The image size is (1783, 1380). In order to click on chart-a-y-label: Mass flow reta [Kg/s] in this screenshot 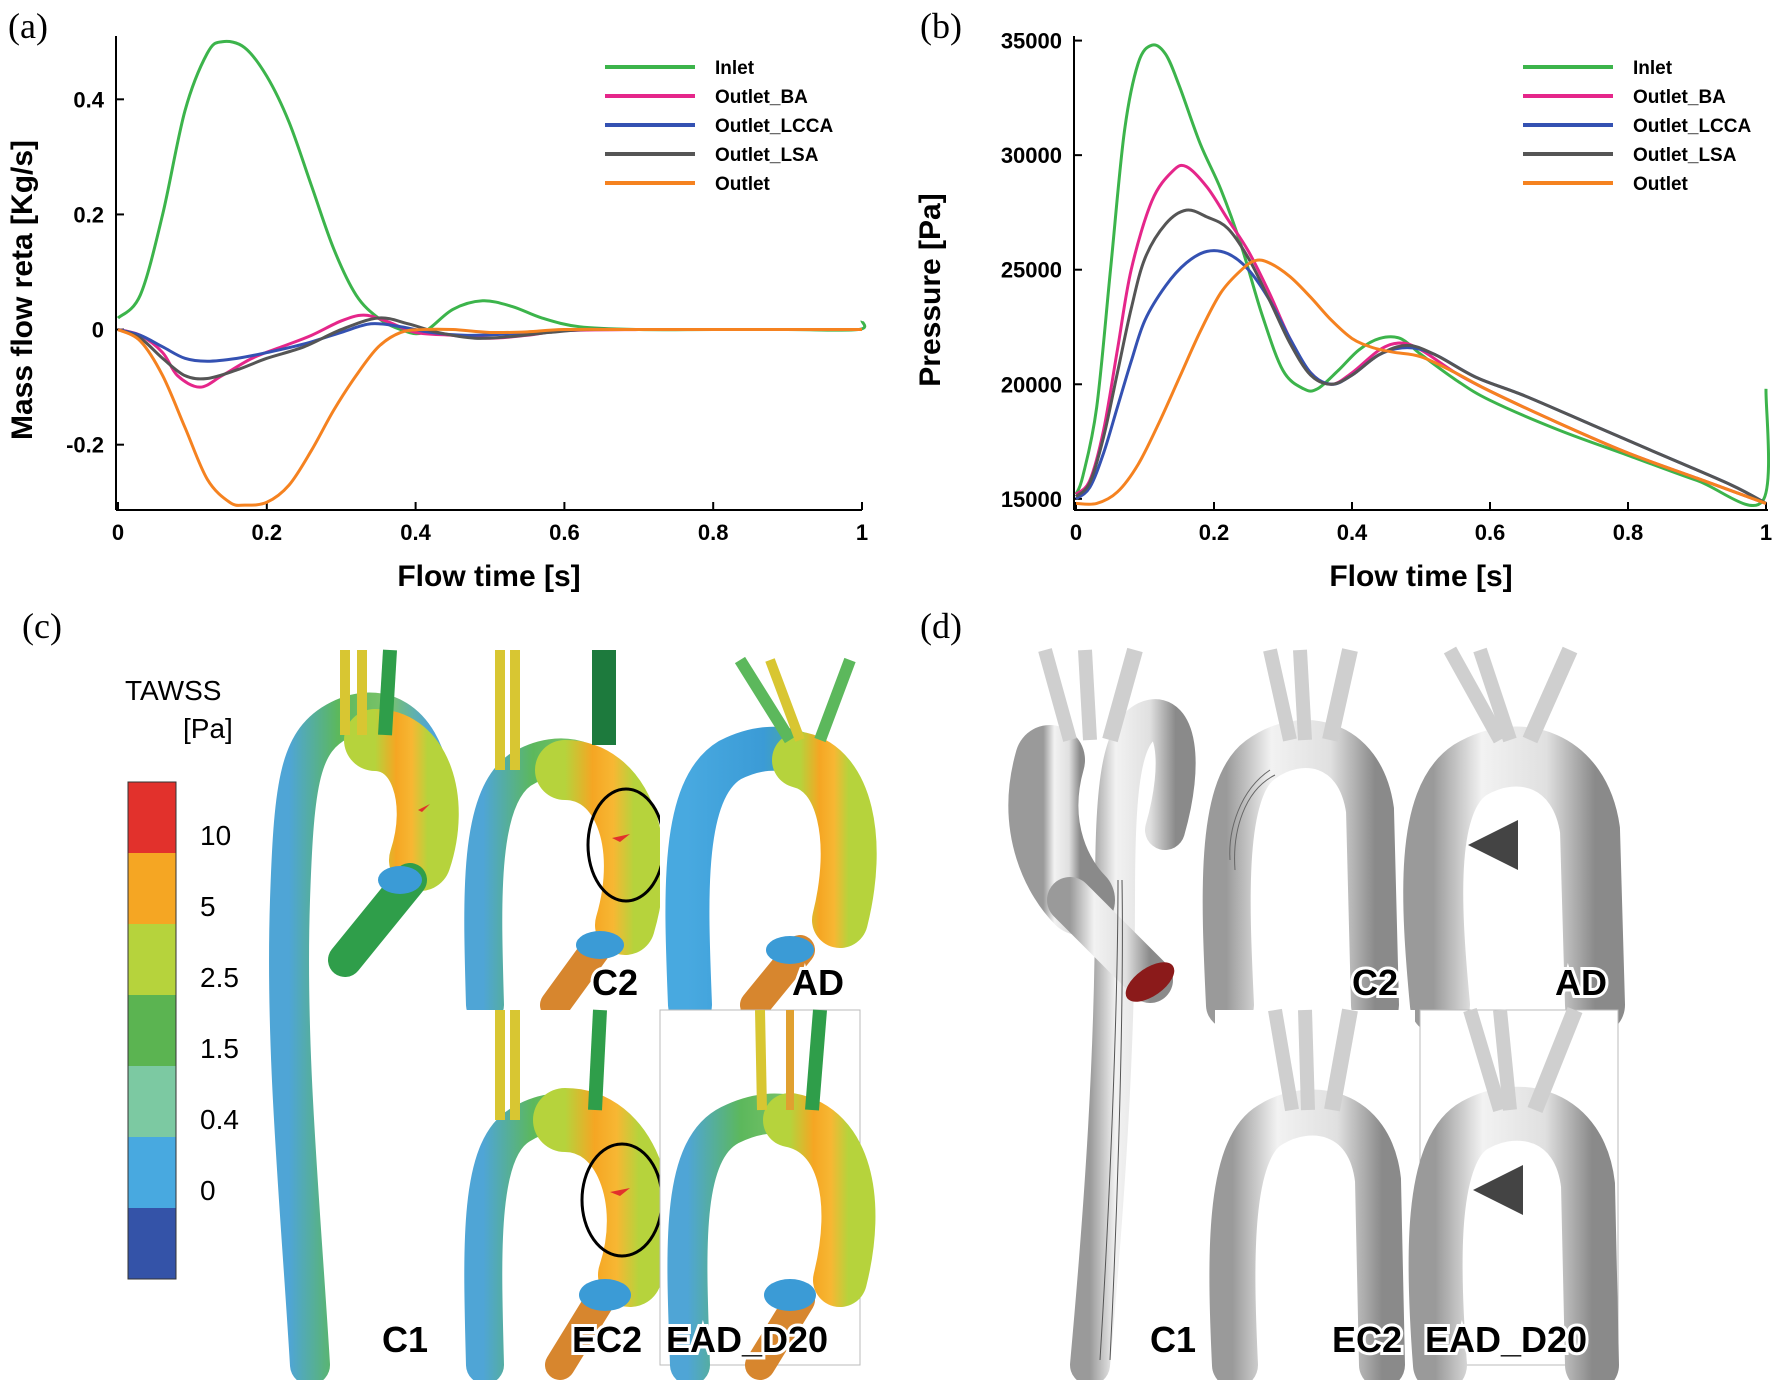, I will do `click(22, 290)`.